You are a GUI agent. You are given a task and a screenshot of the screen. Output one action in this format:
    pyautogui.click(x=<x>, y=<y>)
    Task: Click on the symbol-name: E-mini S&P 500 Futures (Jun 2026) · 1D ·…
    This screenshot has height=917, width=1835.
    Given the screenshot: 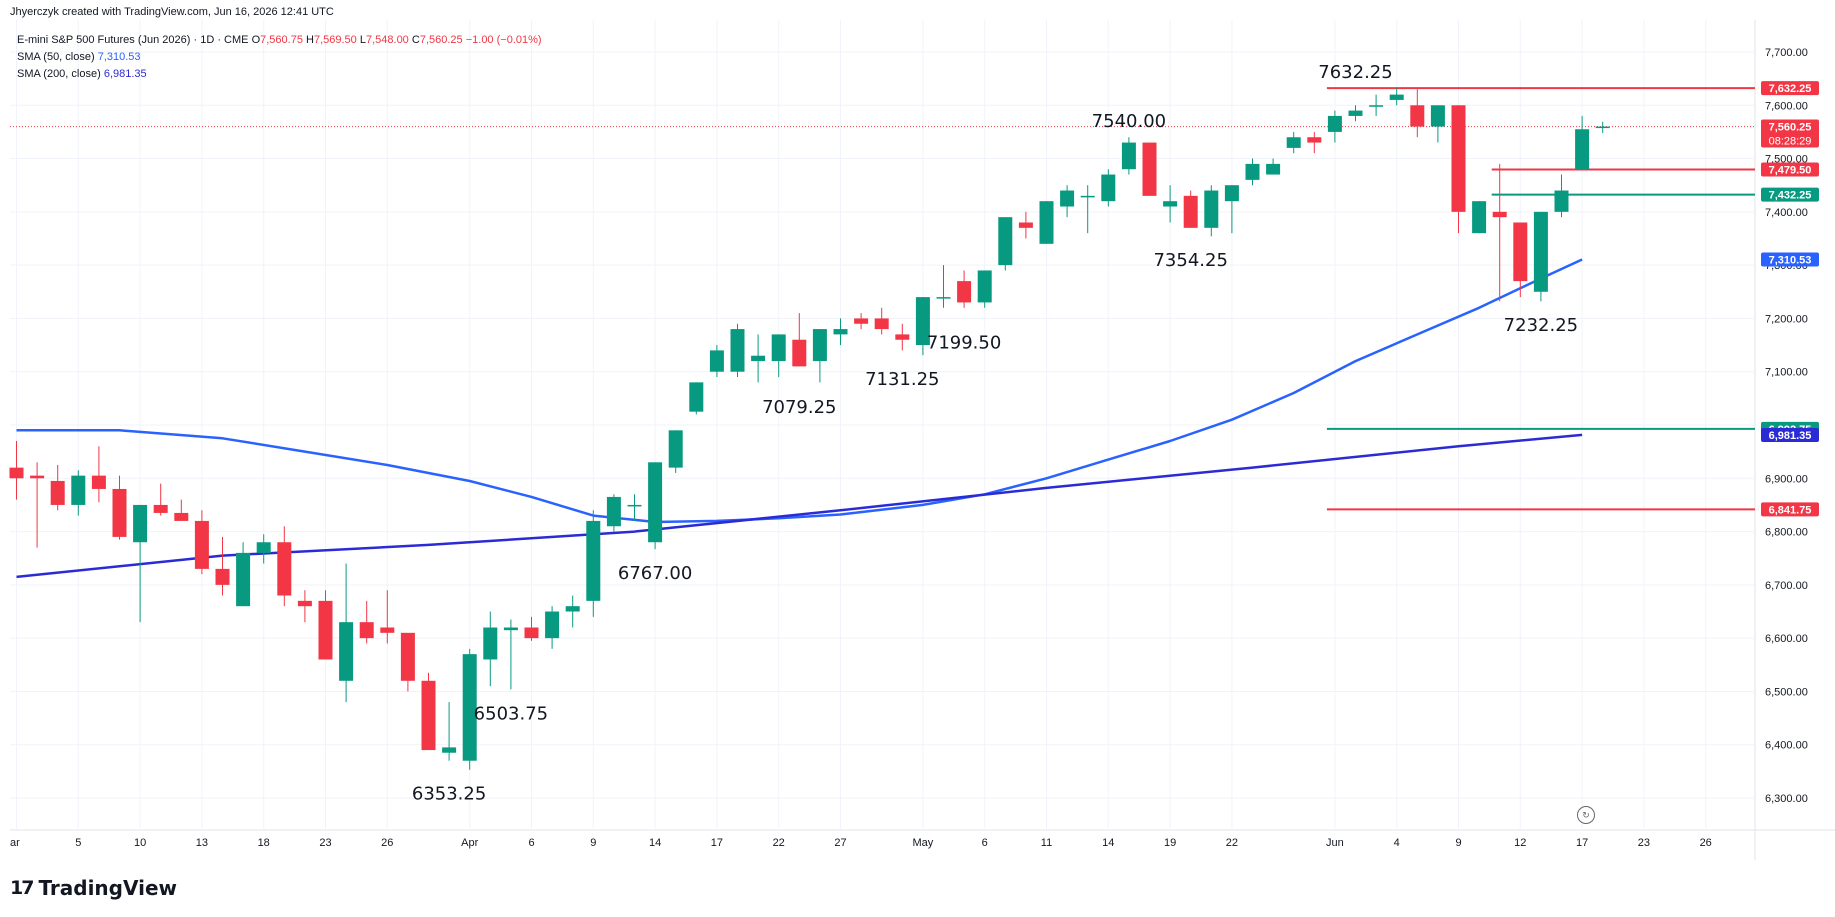 What is the action you would take?
    pyautogui.click(x=133, y=40)
    